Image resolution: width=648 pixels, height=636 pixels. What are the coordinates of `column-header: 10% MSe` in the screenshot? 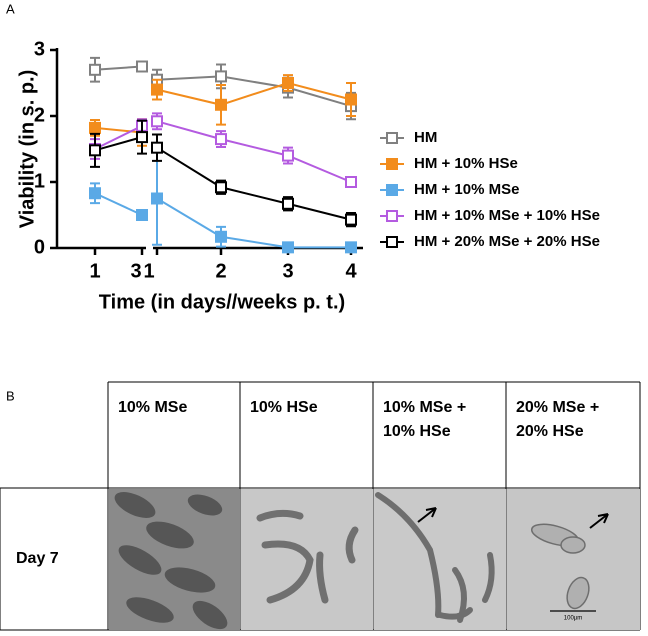 It's located at (152, 407).